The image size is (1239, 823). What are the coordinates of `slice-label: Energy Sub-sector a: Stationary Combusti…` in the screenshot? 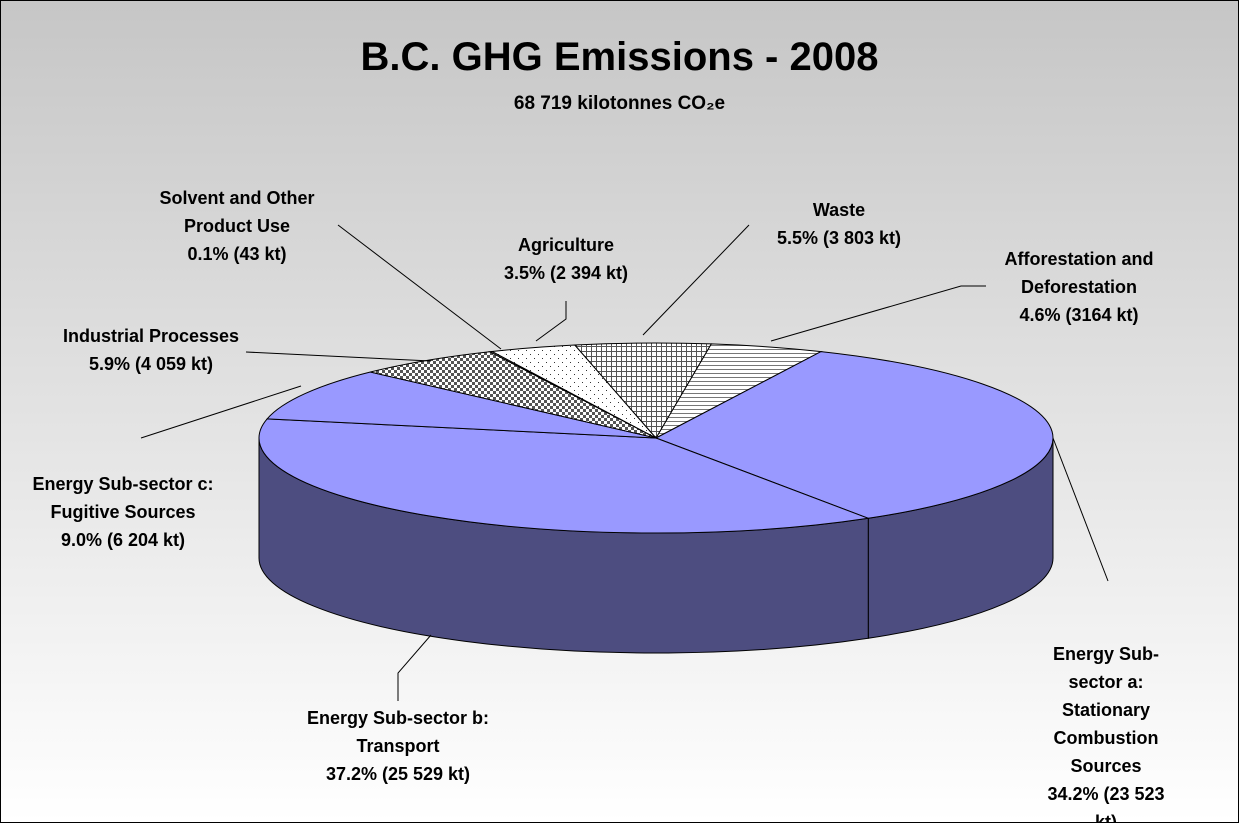 It's located at (1106, 731).